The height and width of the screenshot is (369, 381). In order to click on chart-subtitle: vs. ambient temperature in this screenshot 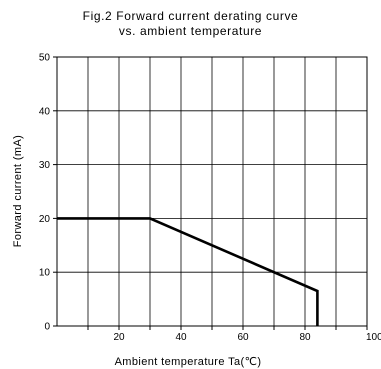, I will do `click(190, 31)`.